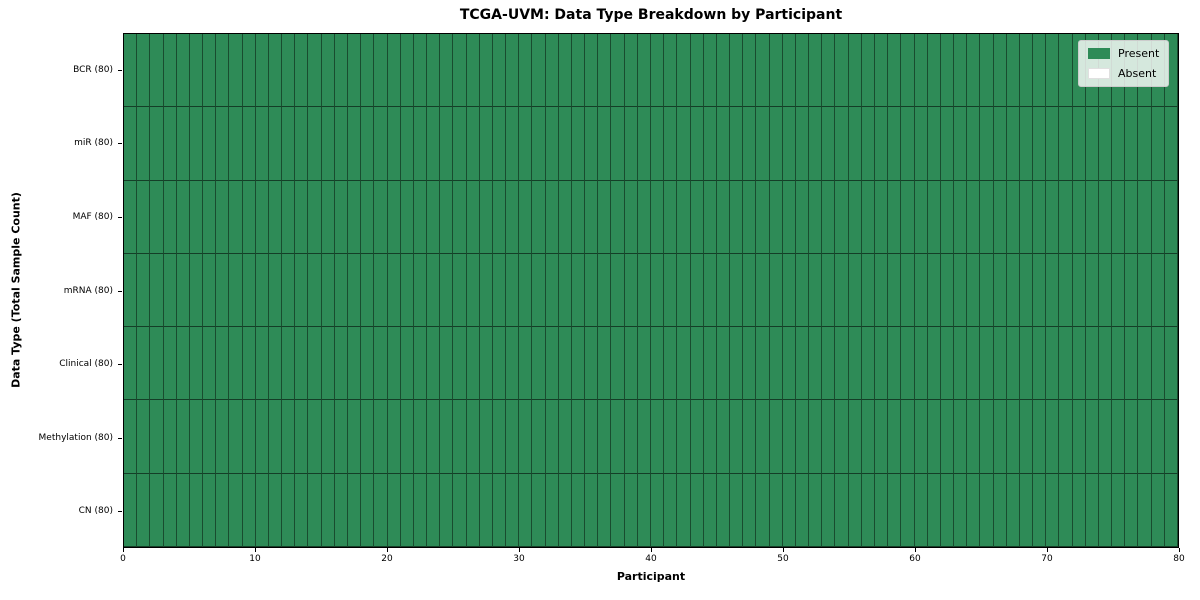 The height and width of the screenshot is (600, 1200). What do you see at coordinates (93, 143) in the screenshot?
I see `y-tick-label: miR (80)` at bounding box center [93, 143].